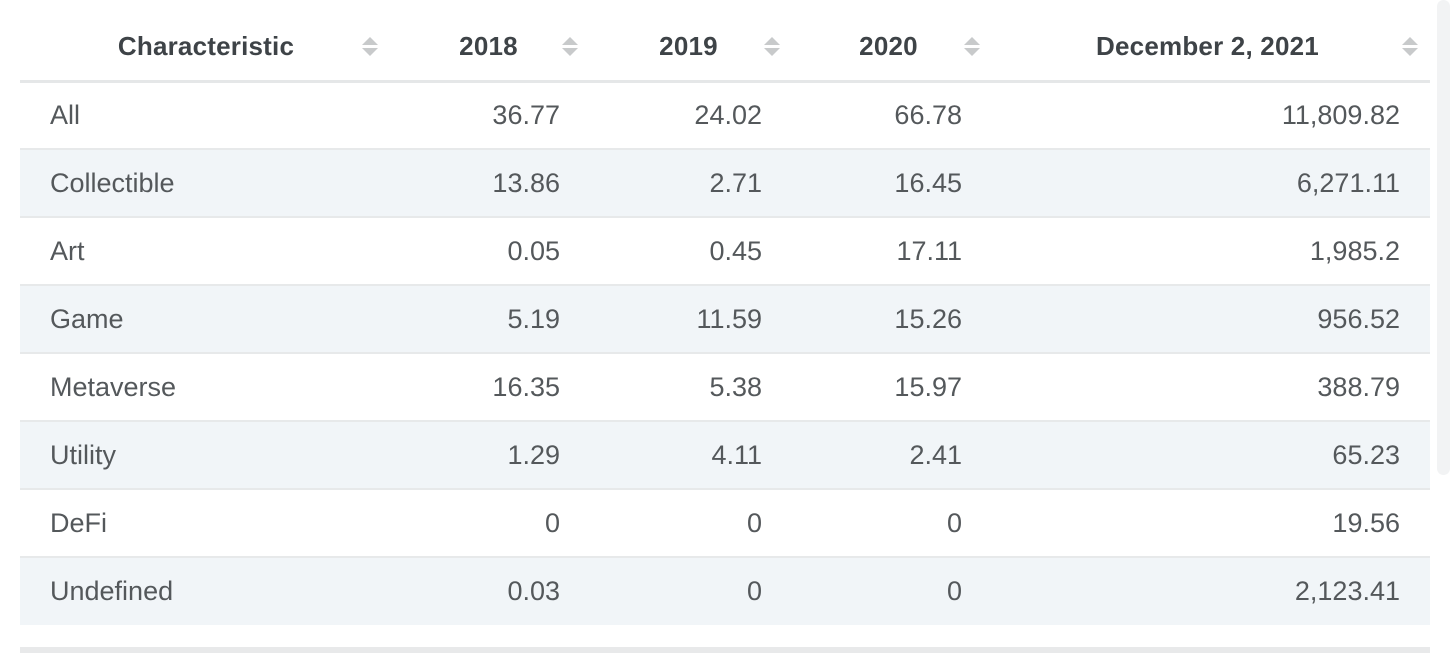 The width and height of the screenshot is (1452, 656). I want to click on column-header-2019: 2019, so click(683, 41).